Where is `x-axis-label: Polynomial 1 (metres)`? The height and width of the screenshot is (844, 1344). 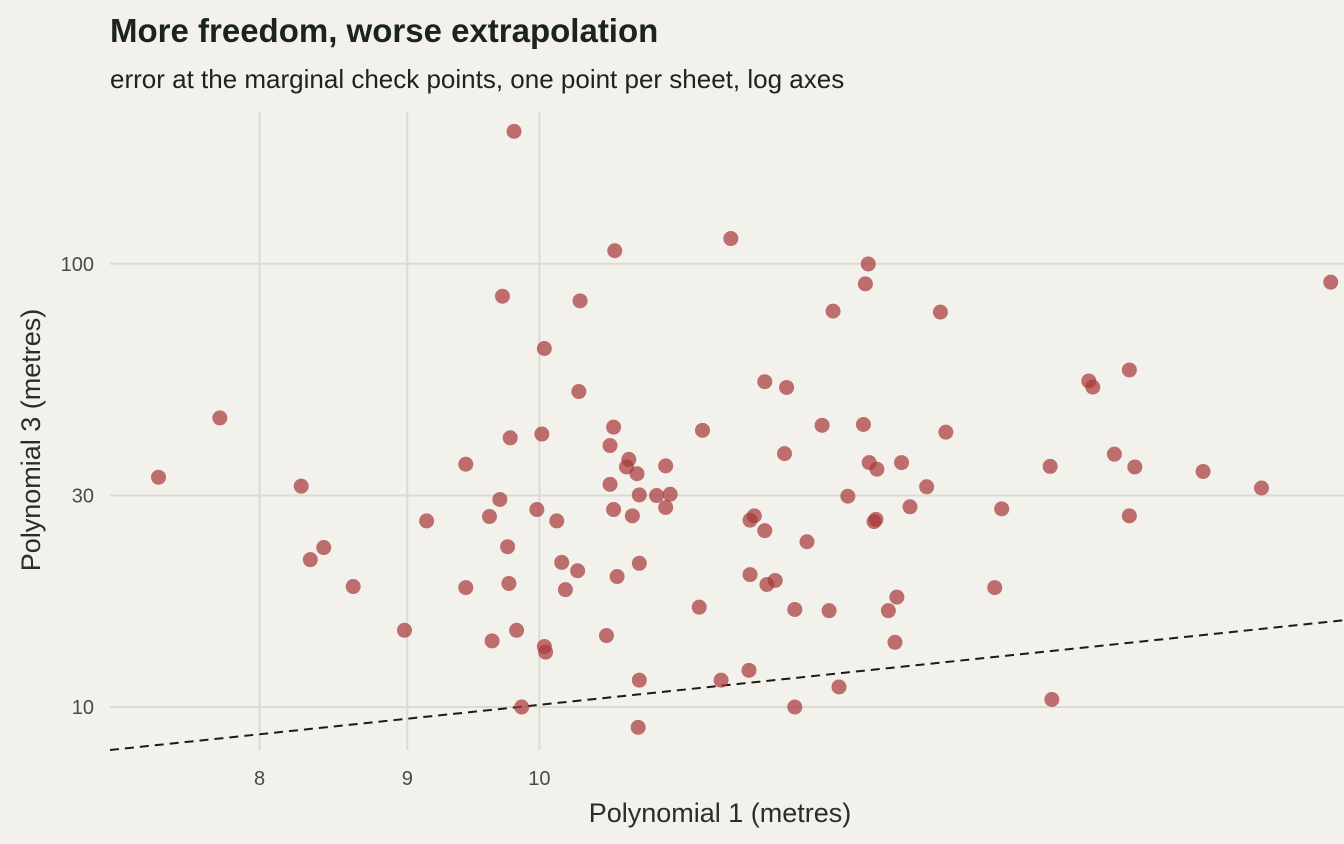 x-axis-label: Polynomial 1 (metres) is located at coordinates (720, 813).